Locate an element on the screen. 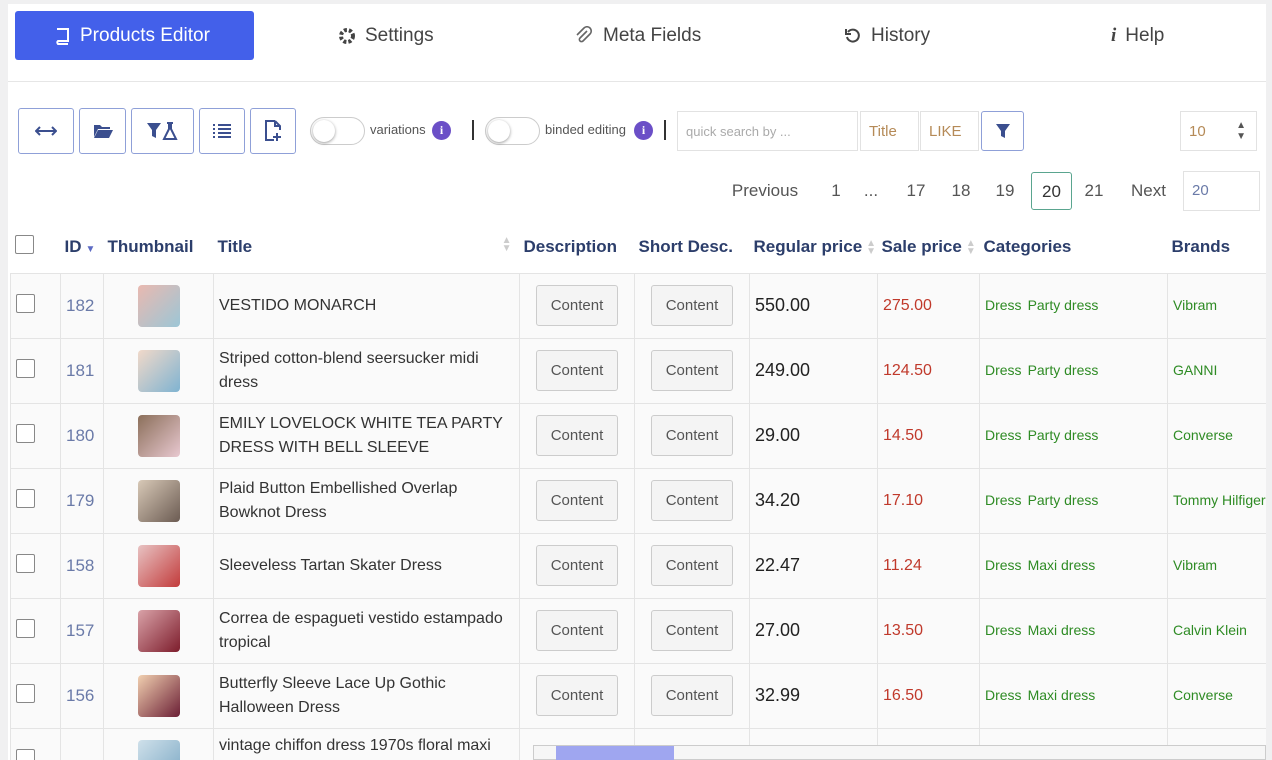  tab: Settings is located at coordinates (386, 35).